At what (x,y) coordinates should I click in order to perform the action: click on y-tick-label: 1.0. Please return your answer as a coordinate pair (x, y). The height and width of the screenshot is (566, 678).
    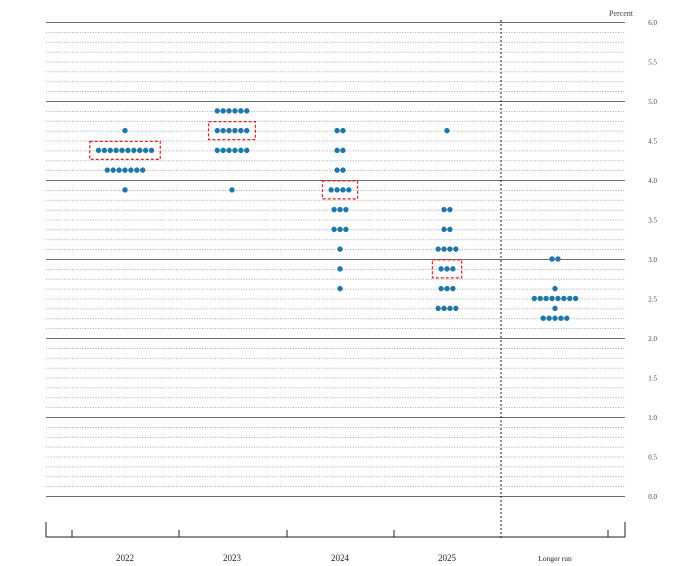
    Looking at the image, I should click on (652, 418).